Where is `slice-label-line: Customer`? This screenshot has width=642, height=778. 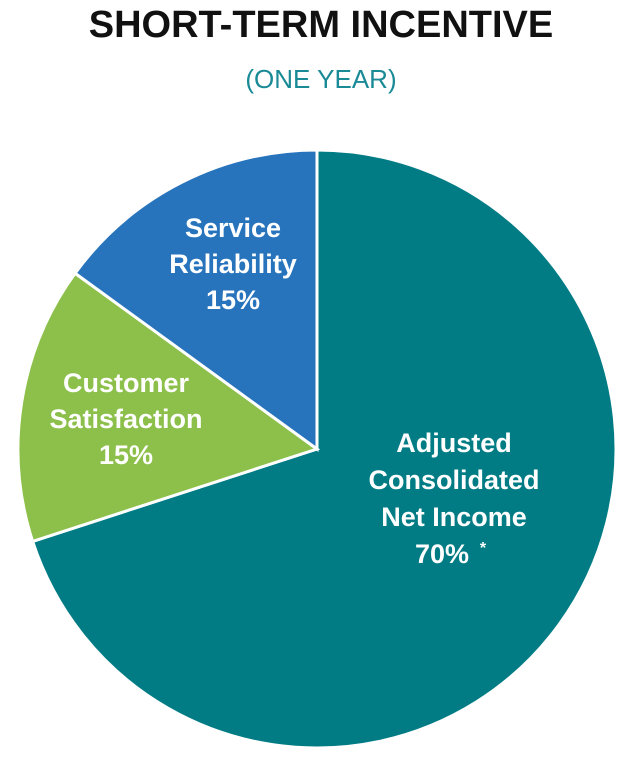 slice-label-line: Customer is located at coordinates (126, 383).